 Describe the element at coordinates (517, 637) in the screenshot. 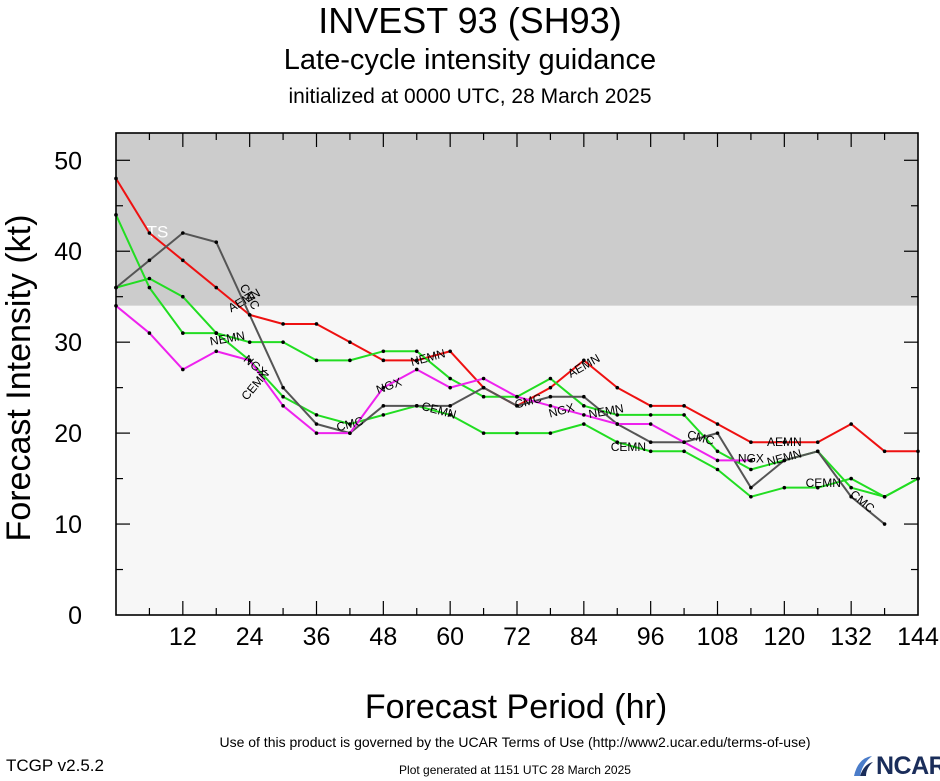

I see `x-tick-label-72: 72` at that location.